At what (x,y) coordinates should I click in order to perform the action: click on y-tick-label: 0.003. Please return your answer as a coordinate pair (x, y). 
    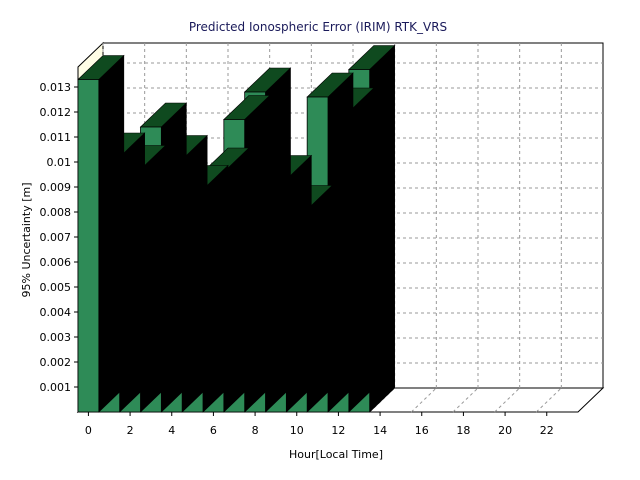
    Looking at the image, I should click on (56, 337).